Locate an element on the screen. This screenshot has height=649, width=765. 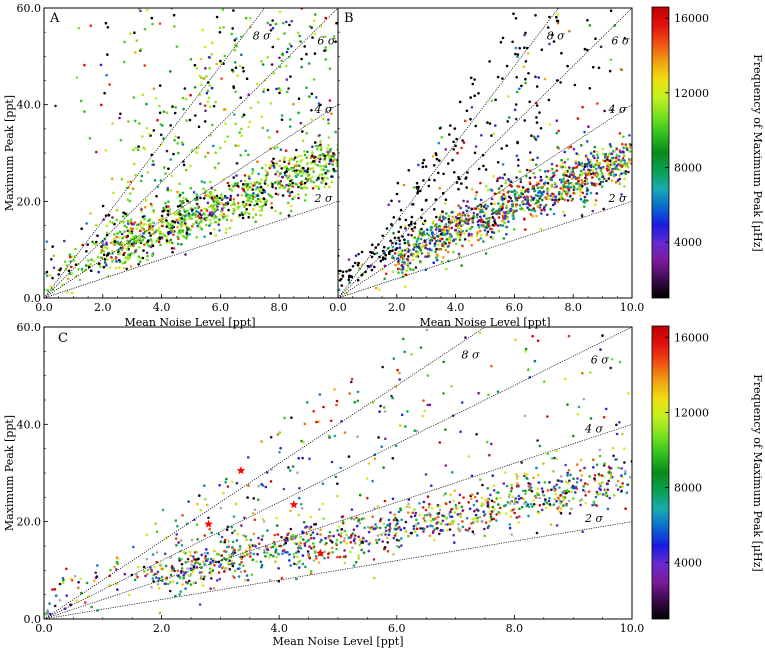
y-tick-label: 40.0 is located at coordinates (29, 424).